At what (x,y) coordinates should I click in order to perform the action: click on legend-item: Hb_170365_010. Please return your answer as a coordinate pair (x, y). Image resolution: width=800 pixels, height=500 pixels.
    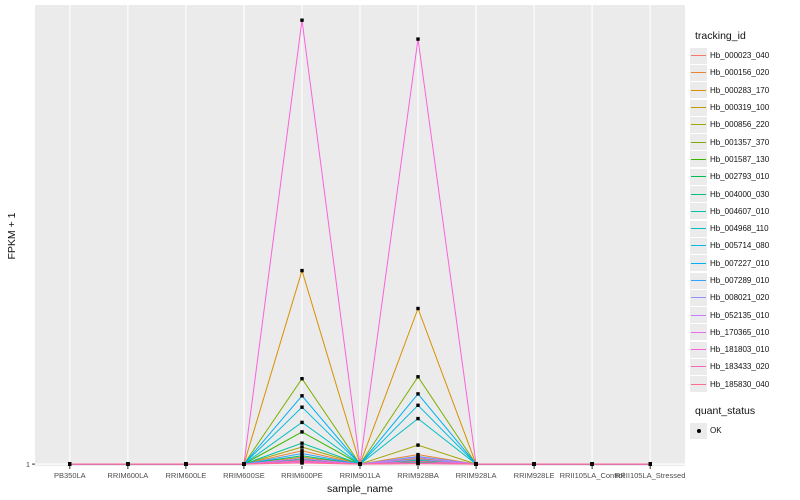
    Looking at the image, I should click on (744, 332).